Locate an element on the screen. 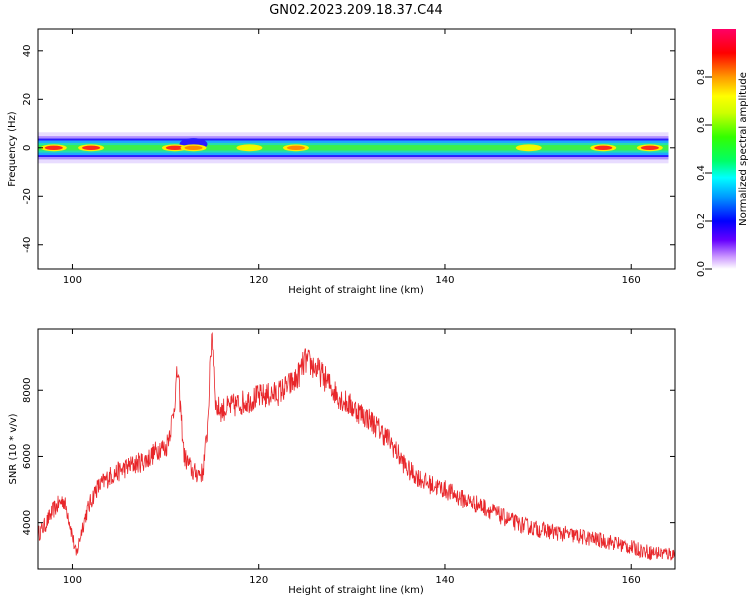 The height and width of the screenshot is (600, 750). spectrogram-x-tick-label: 160 is located at coordinates (631, 280).